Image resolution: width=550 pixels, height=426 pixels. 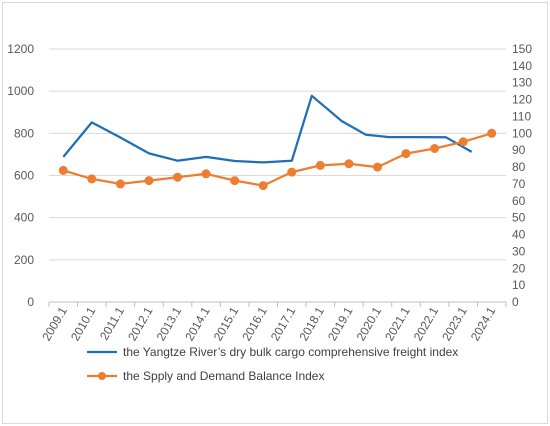 I want to click on x-tick-label: 2024.1, so click(x=483, y=323).